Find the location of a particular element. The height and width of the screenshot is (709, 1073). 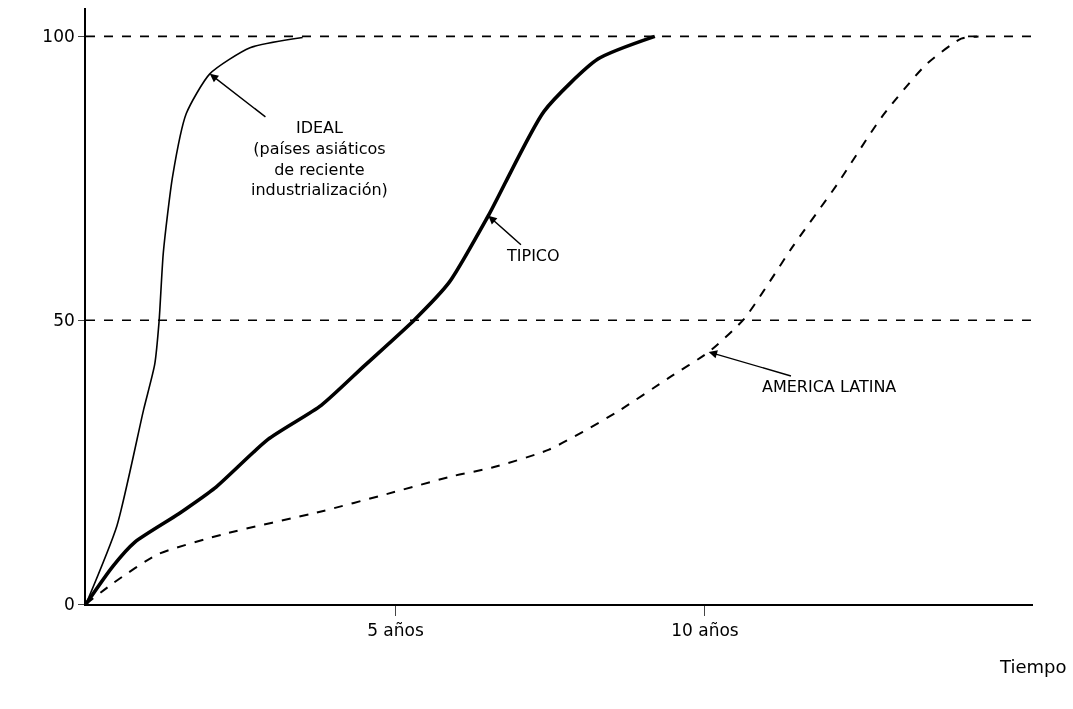

annotation: TIPICO is located at coordinates (533, 255).